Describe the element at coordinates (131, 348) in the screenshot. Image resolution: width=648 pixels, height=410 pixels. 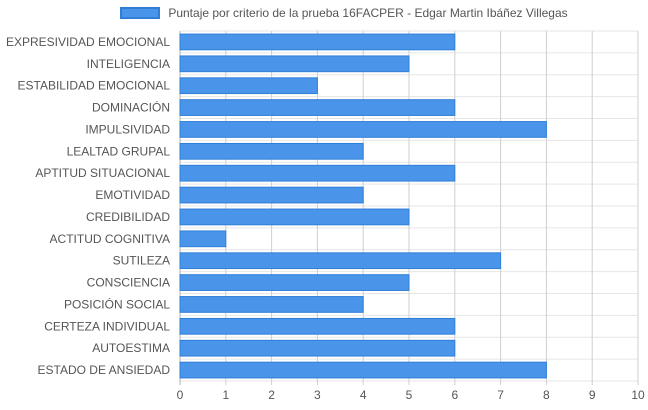
I see `category-label: AUTOESTIMA` at that location.